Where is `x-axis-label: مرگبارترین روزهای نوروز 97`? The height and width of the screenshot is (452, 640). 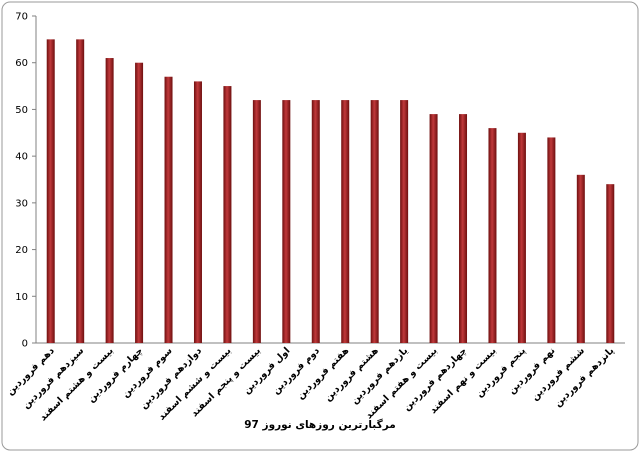
x-axis-label: مرگبارترین روزهای نوروز 97 is located at coordinates (319, 424).